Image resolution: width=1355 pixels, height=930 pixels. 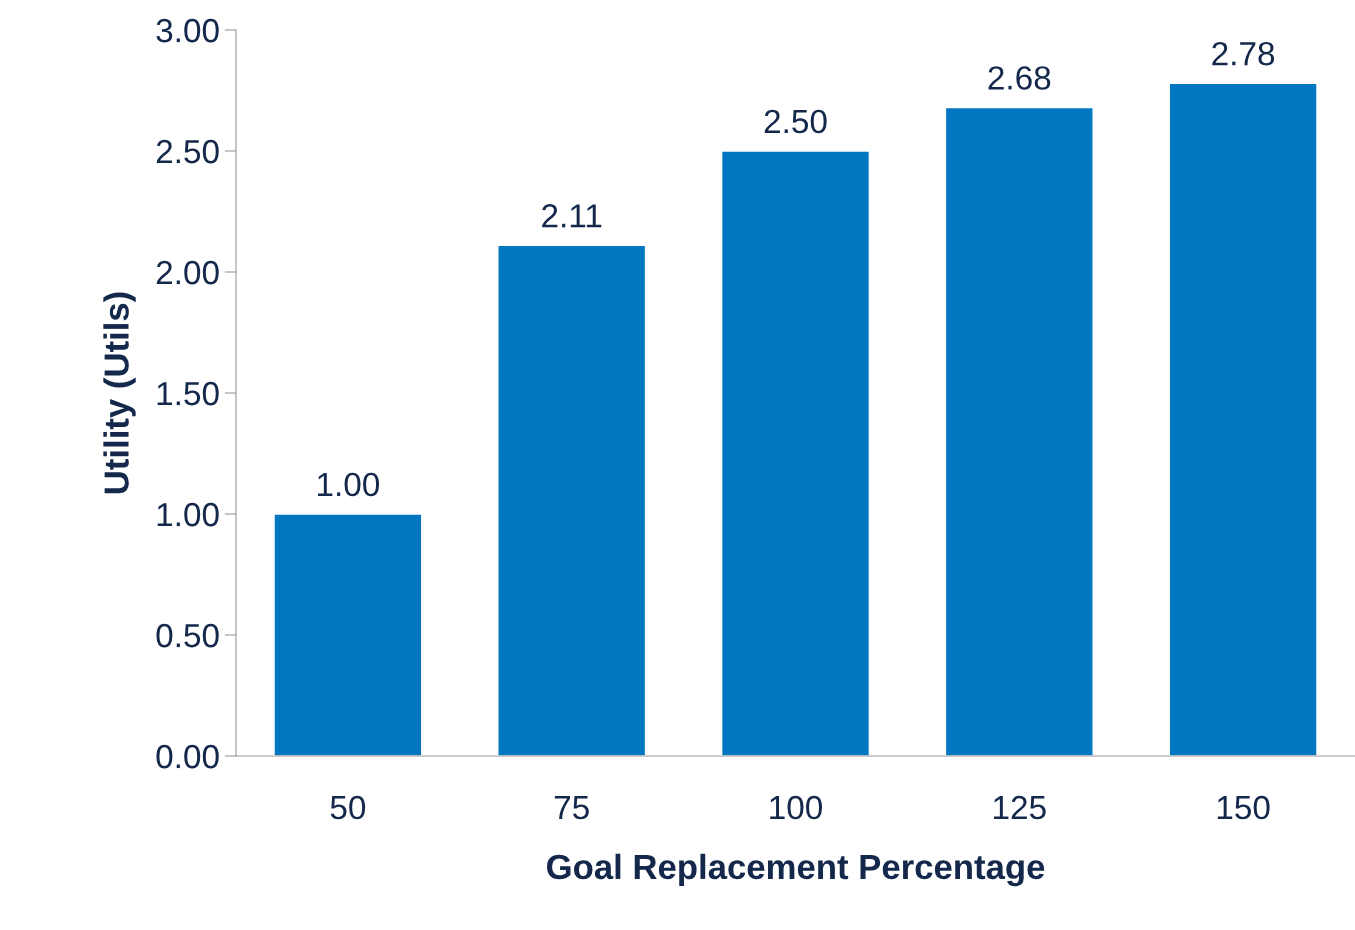 What do you see at coordinates (188, 514) in the screenshot?
I see `y-tick-label: 1.00` at bounding box center [188, 514].